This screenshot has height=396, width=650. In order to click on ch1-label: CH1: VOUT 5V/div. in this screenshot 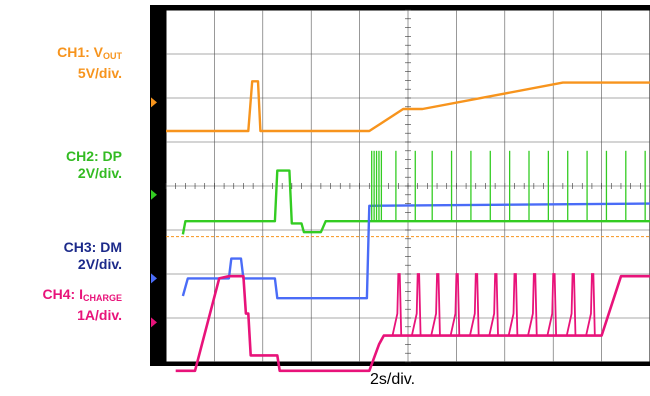, I will do `click(89, 62)`.